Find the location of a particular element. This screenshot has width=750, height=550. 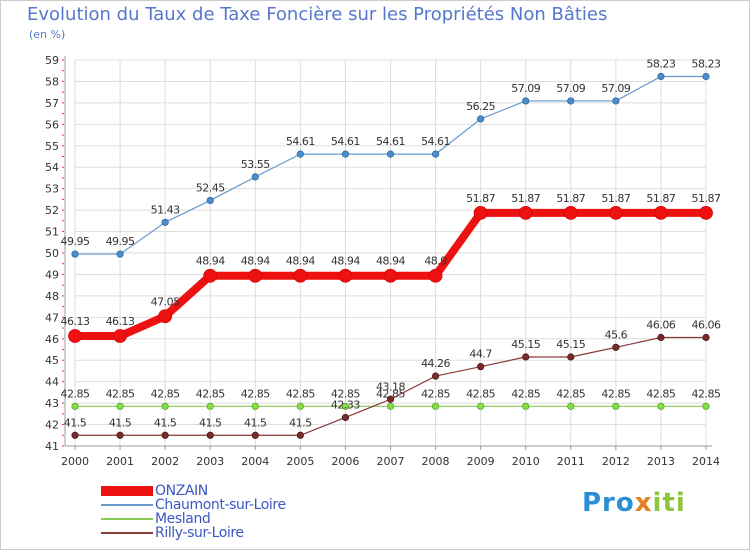

y-tick-label: 56 is located at coordinates (52, 124).